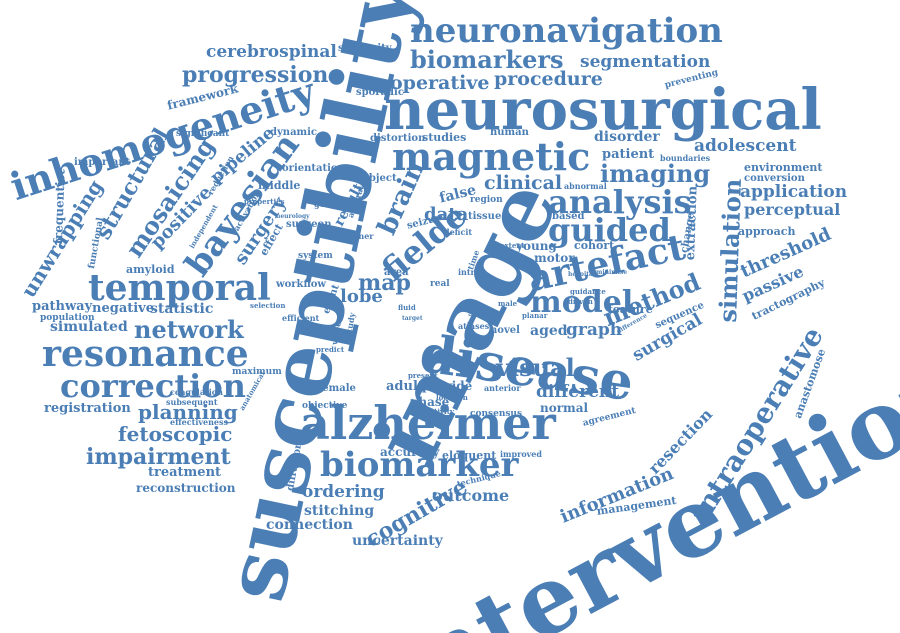 This screenshot has height=633, width=900. What do you see at coordinates (428, 423) in the screenshot?
I see `word-alzheimer: alzheimer` at bounding box center [428, 423].